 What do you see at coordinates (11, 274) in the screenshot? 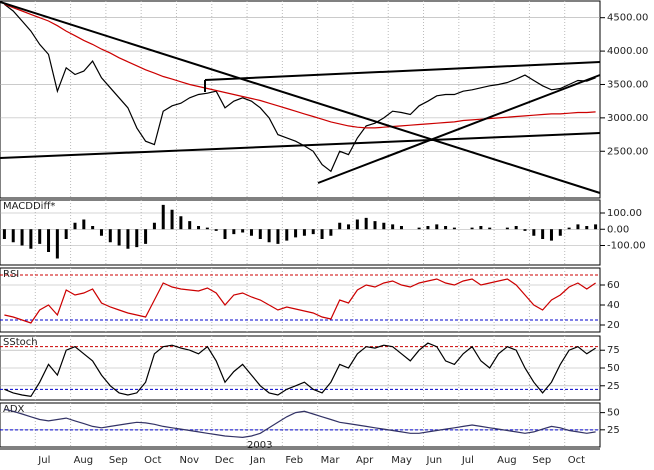
I see `panel-title: RSI` at bounding box center [11, 274].